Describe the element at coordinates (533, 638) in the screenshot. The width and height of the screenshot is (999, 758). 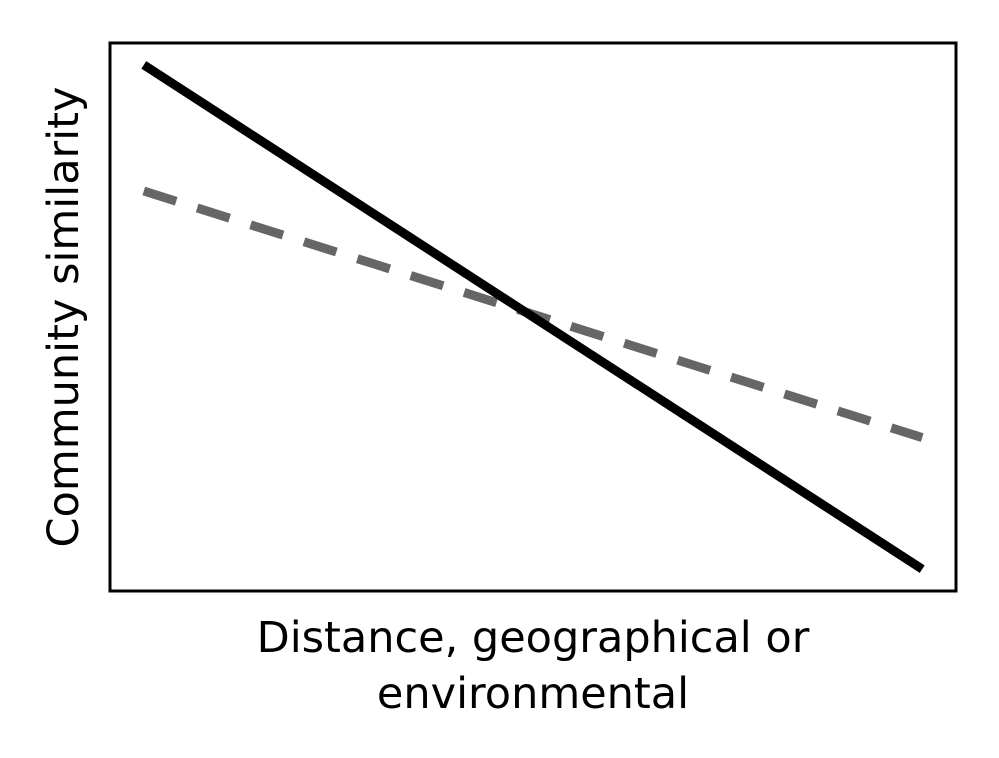
I see `x-axis-label-line-1: Distance, geographical or` at that location.